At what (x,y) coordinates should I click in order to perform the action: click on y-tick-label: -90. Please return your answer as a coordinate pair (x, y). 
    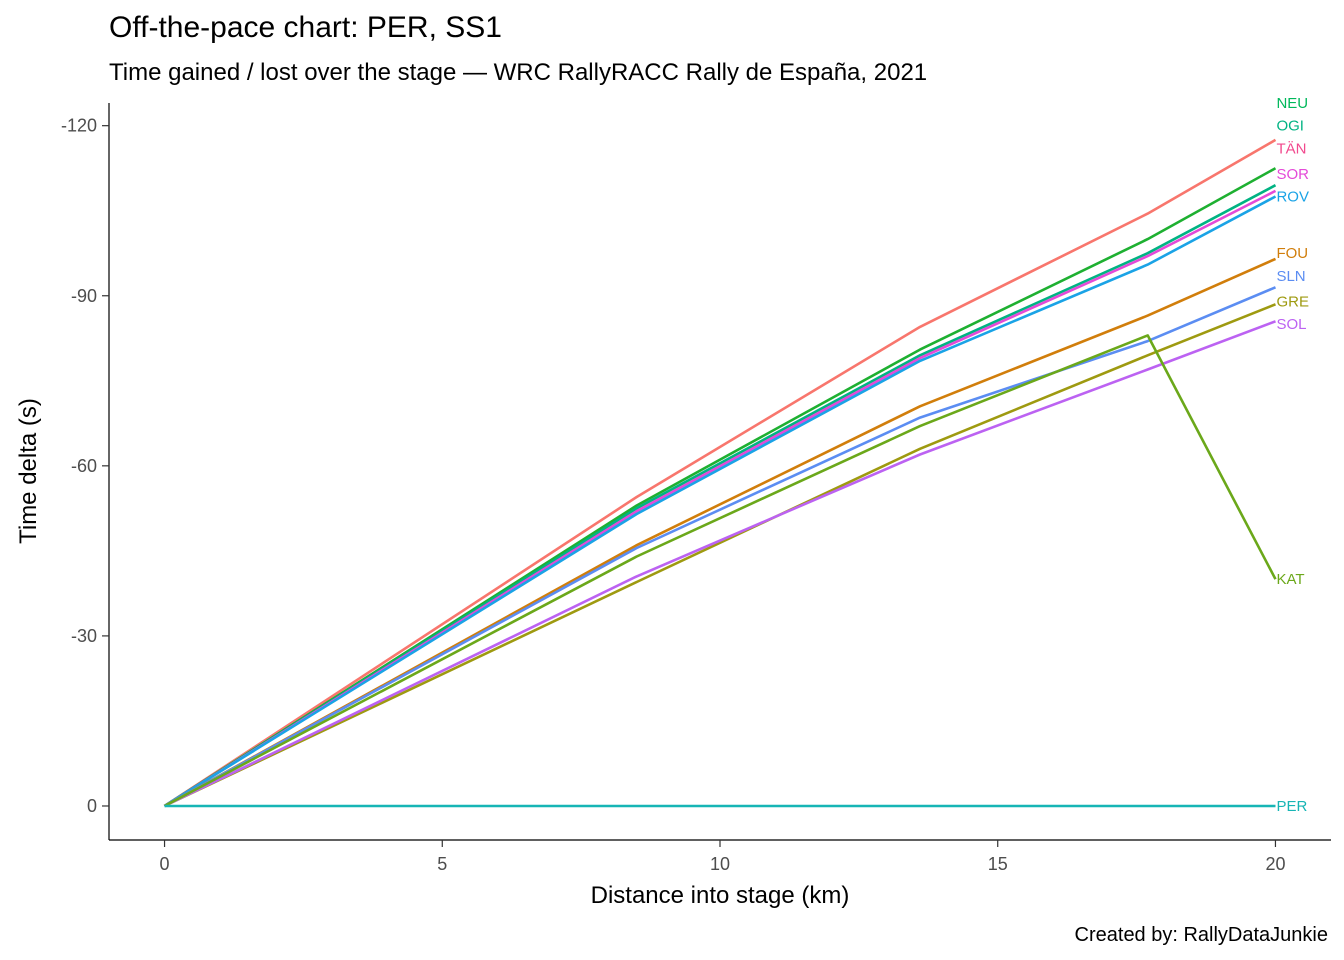
    Looking at the image, I should click on (84, 296).